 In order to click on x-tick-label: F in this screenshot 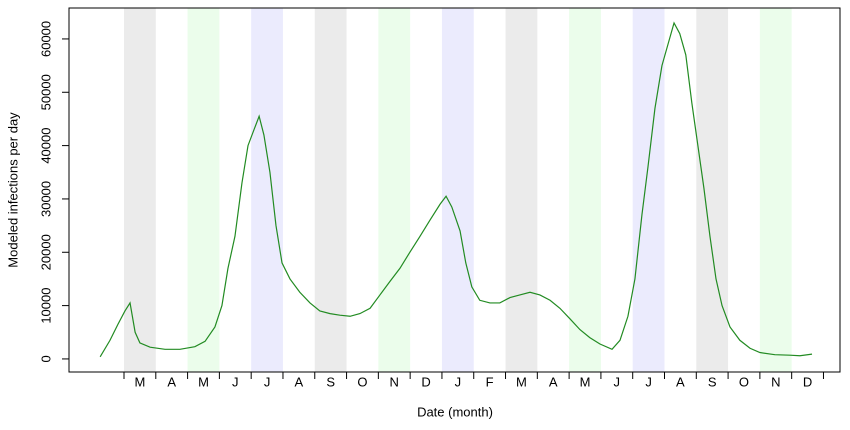, I will do `click(490, 381)`.